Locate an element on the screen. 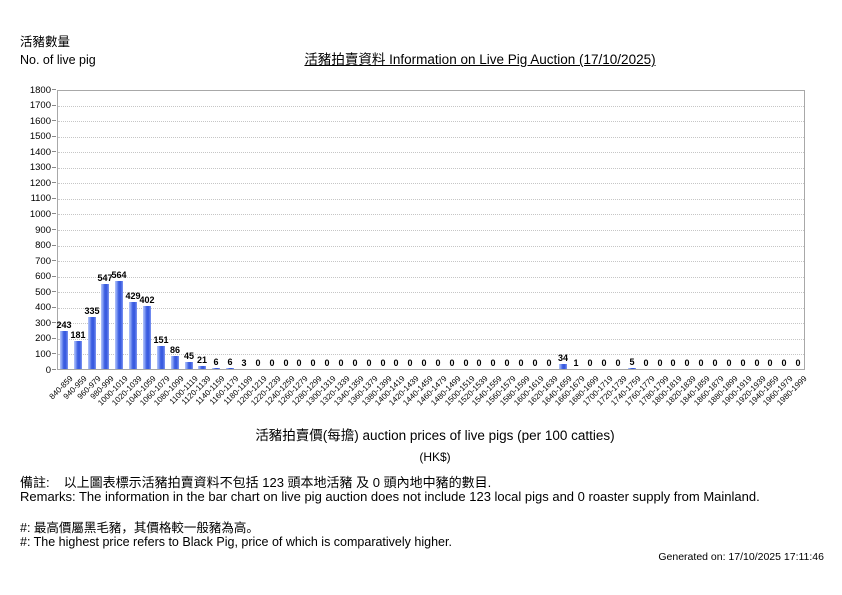 Image resolution: width=842 pixels, height=595 pixels. bar-value-label: 151 is located at coordinates (161, 340).